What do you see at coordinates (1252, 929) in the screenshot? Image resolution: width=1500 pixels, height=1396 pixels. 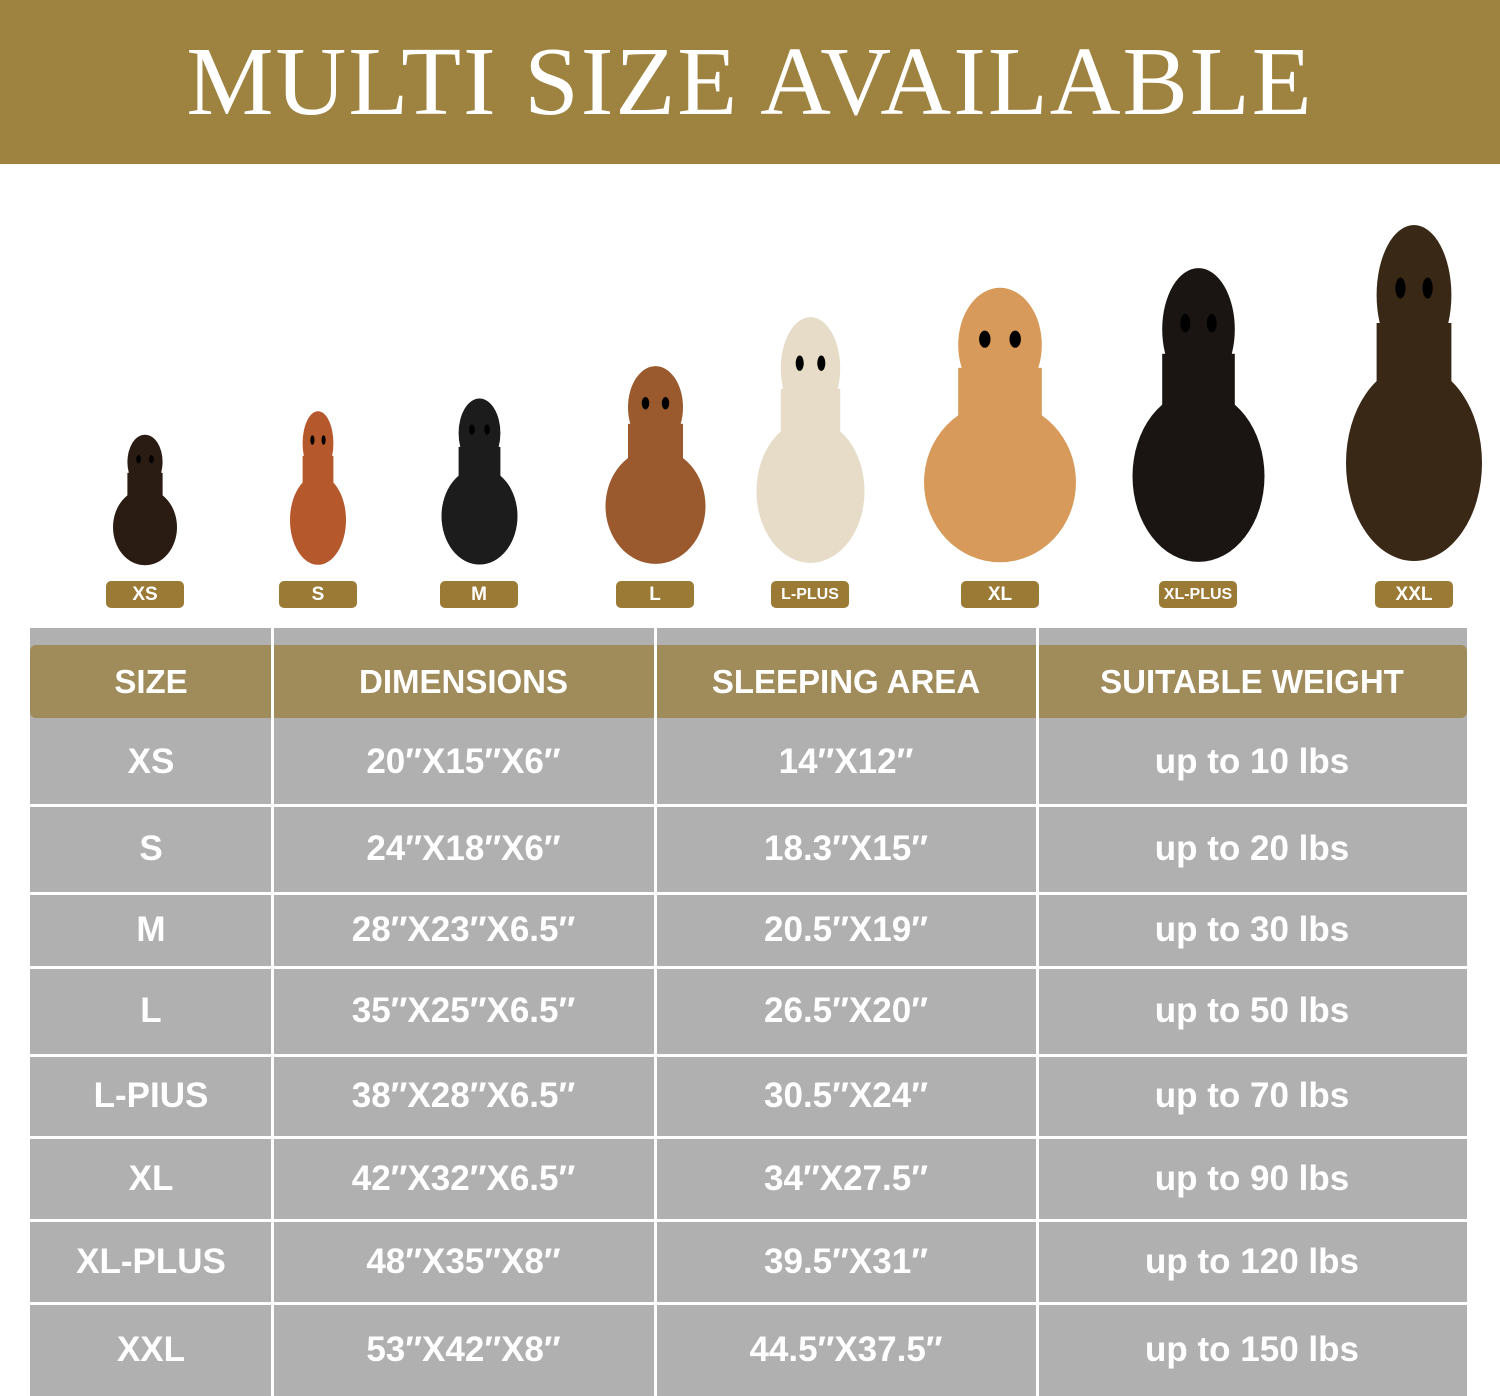 I see `table-cell: up to 30 lbs` at bounding box center [1252, 929].